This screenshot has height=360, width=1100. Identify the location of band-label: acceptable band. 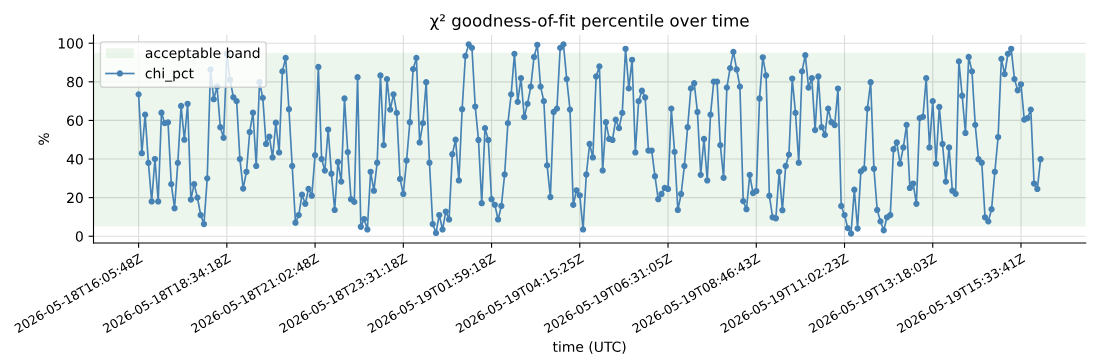
(202, 54).